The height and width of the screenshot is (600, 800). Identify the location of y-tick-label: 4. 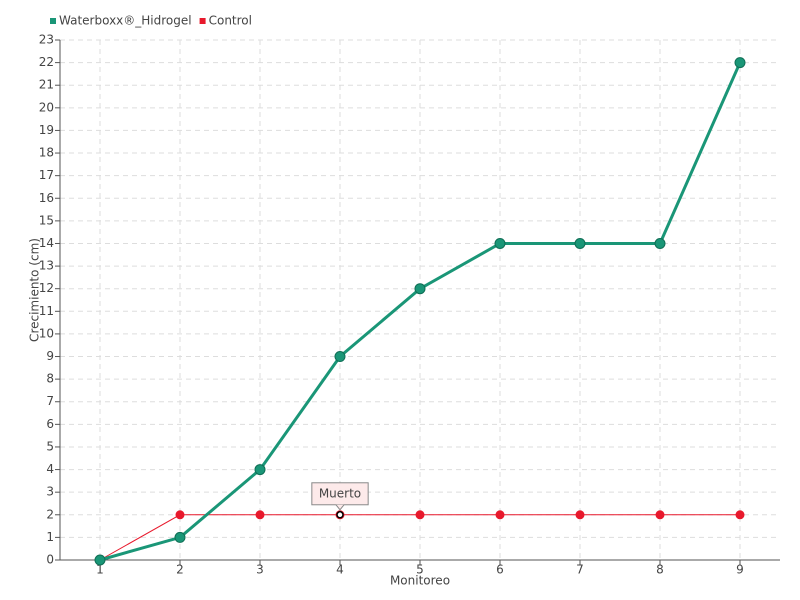
(50, 469).